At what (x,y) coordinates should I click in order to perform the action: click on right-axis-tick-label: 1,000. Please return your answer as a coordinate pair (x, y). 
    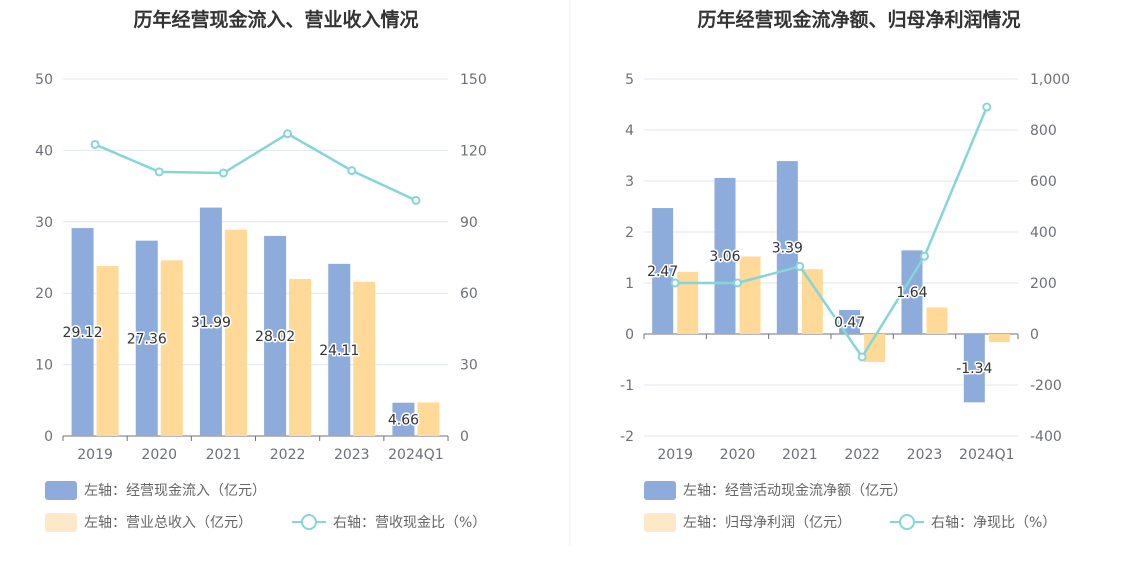
    Looking at the image, I should click on (1050, 80).